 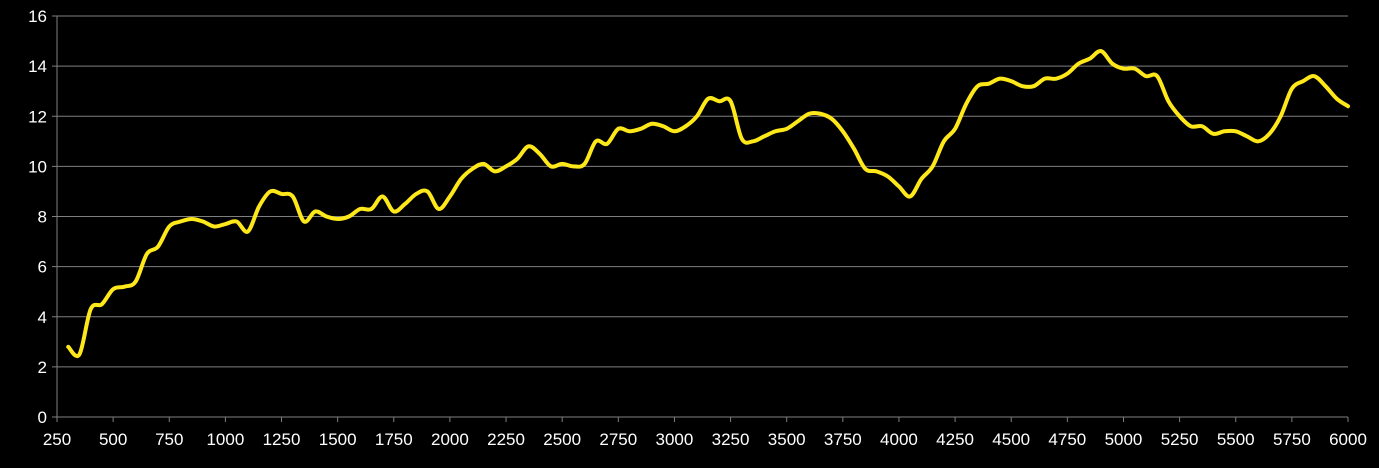 I want to click on x-tick-label: 4500, so click(x=1011, y=439).